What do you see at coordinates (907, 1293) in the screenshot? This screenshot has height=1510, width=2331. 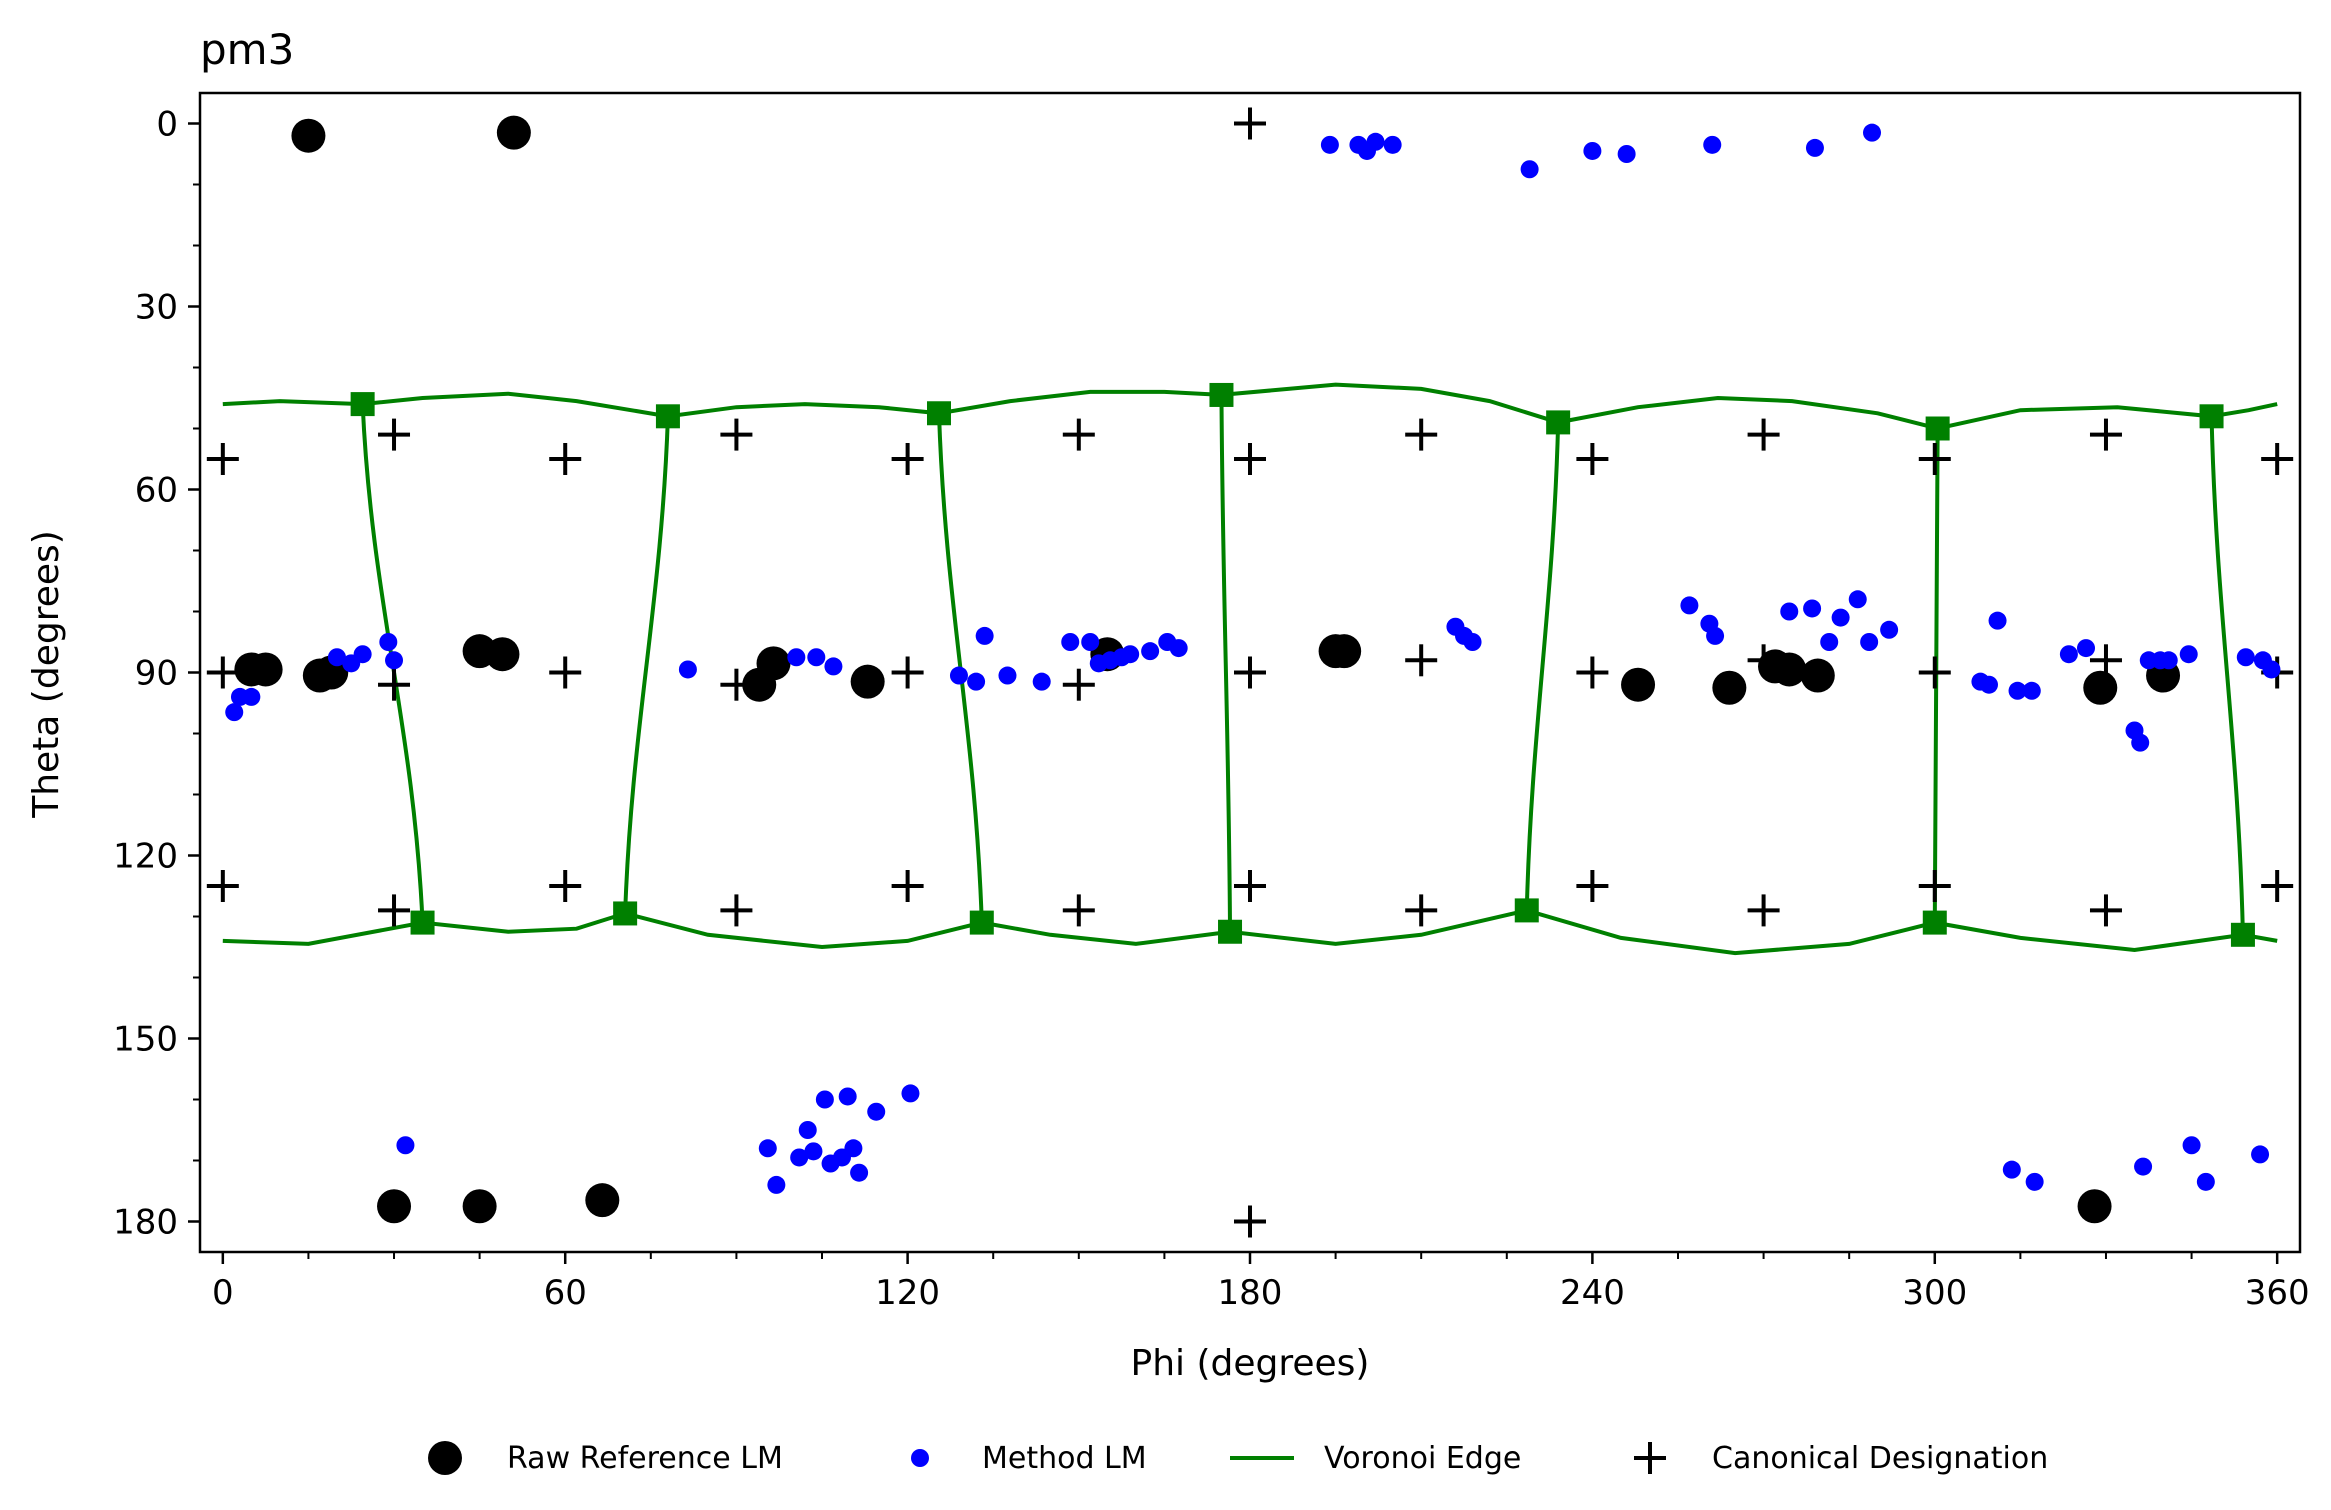 I see `x-tick-label: 120` at bounding box center [907, 1293].